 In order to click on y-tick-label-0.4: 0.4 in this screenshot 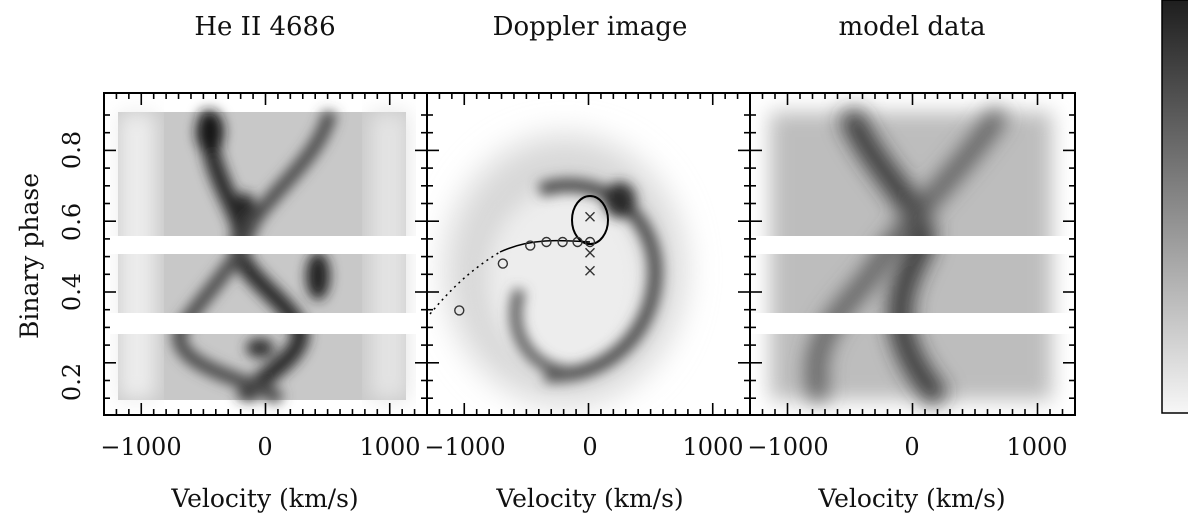, I will do `click(72, 292)`.